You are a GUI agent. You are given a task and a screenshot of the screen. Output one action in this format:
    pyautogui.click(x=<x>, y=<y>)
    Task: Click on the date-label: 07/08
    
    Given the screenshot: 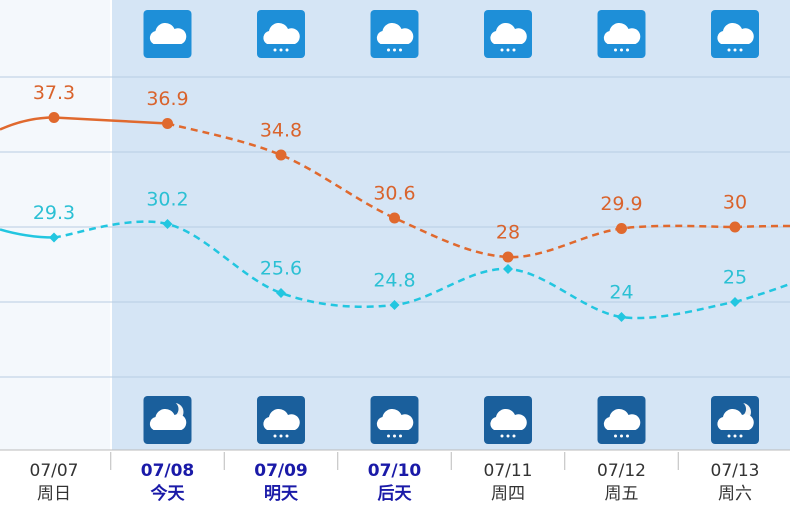 What is the action you would take?
    pyautogui.click(x=168, y=471)
    